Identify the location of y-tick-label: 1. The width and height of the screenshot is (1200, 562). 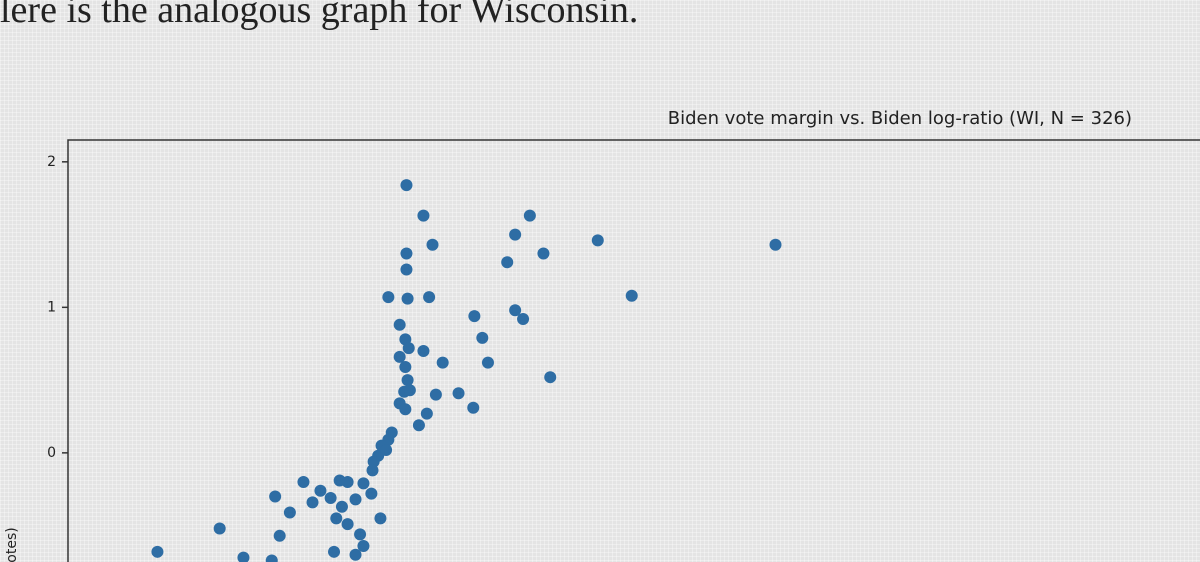
(51, 307).